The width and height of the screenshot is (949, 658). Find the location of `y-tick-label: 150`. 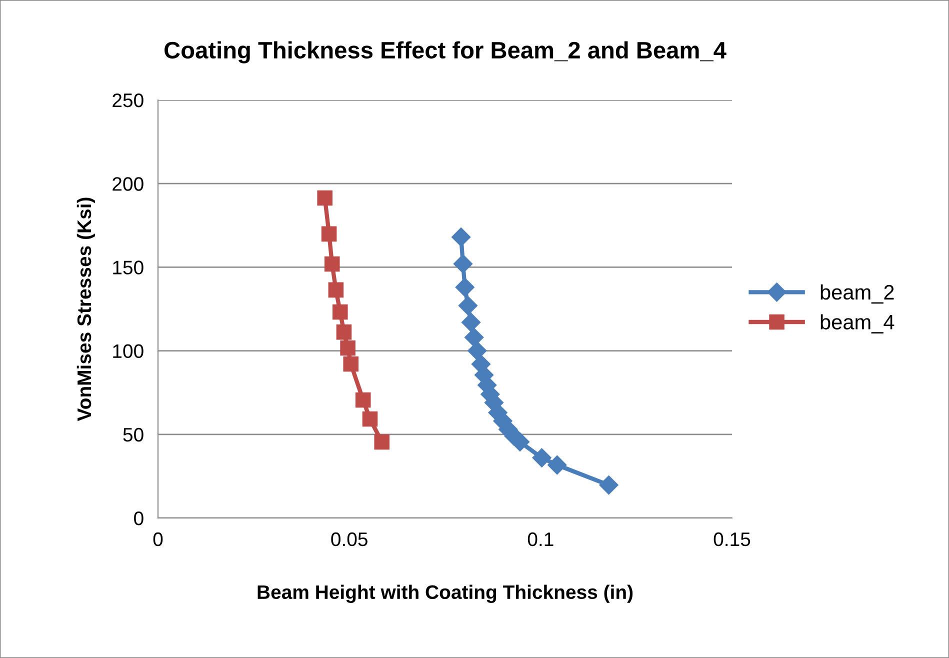

y-tick-label: 150 is located at coordinates (128, 267).